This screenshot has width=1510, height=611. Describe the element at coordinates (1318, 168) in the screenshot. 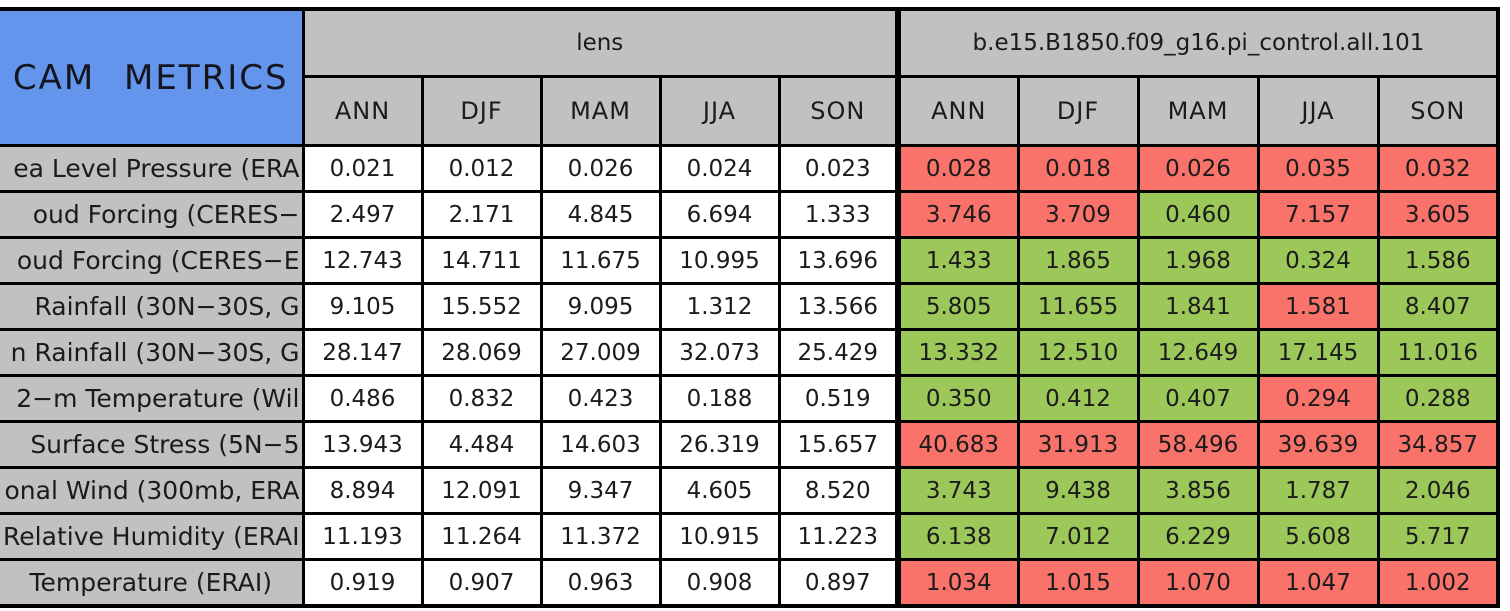

I see `control-value-cell-worse: 0.035` at that location.